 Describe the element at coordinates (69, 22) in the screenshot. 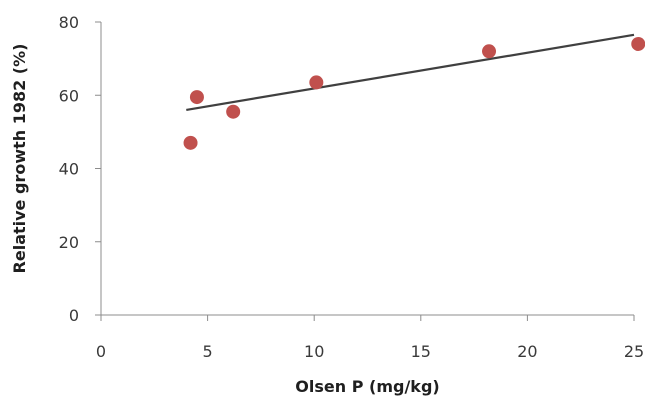

I see `y-tick-label: 80` at that location.